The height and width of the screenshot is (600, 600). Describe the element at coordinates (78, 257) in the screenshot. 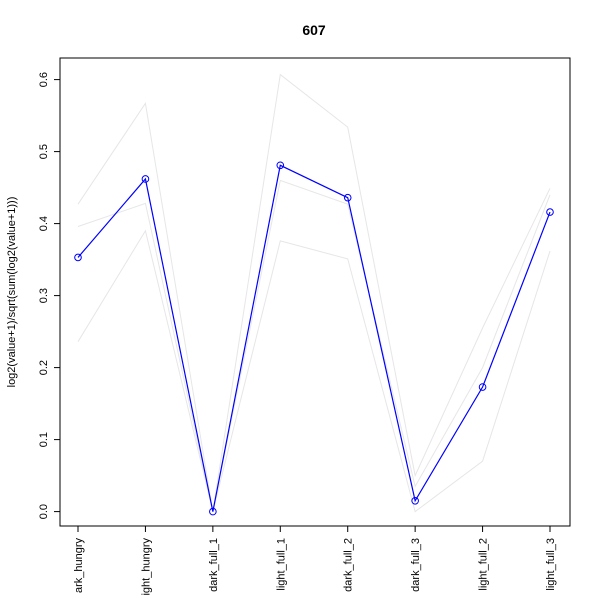

I see `data-point-dark_hungry` at that location.